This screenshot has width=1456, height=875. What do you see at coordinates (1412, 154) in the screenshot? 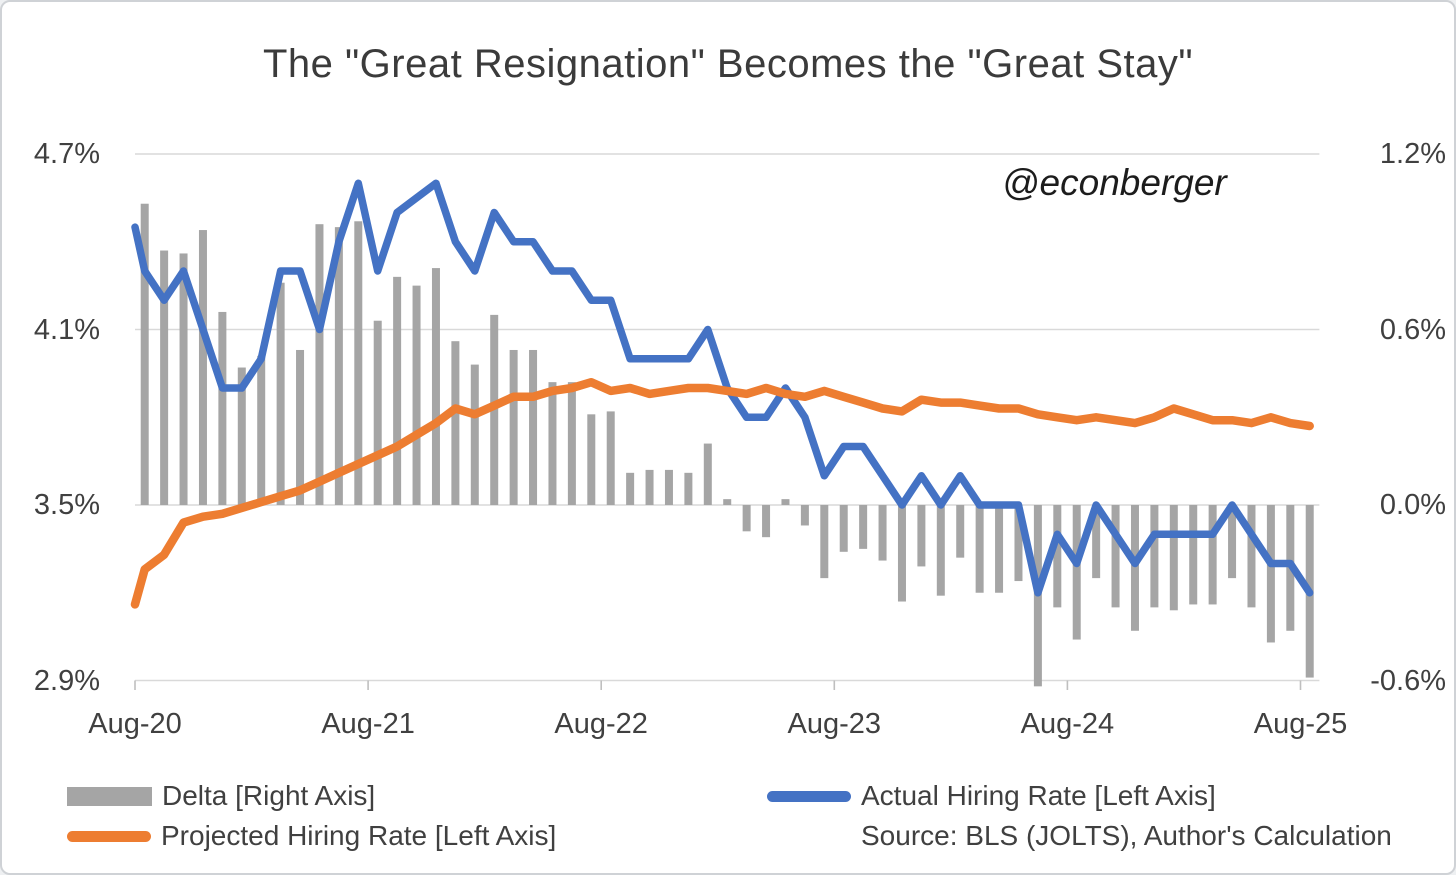
I see `right-axis-tick-1-2: 1.2%` at bounding box center [1412, 154].